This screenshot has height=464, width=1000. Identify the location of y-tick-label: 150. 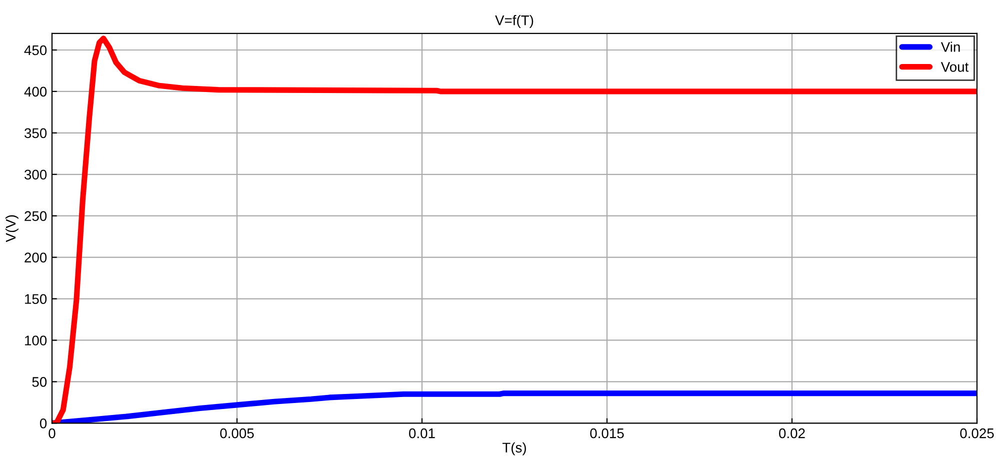
(36, 299).